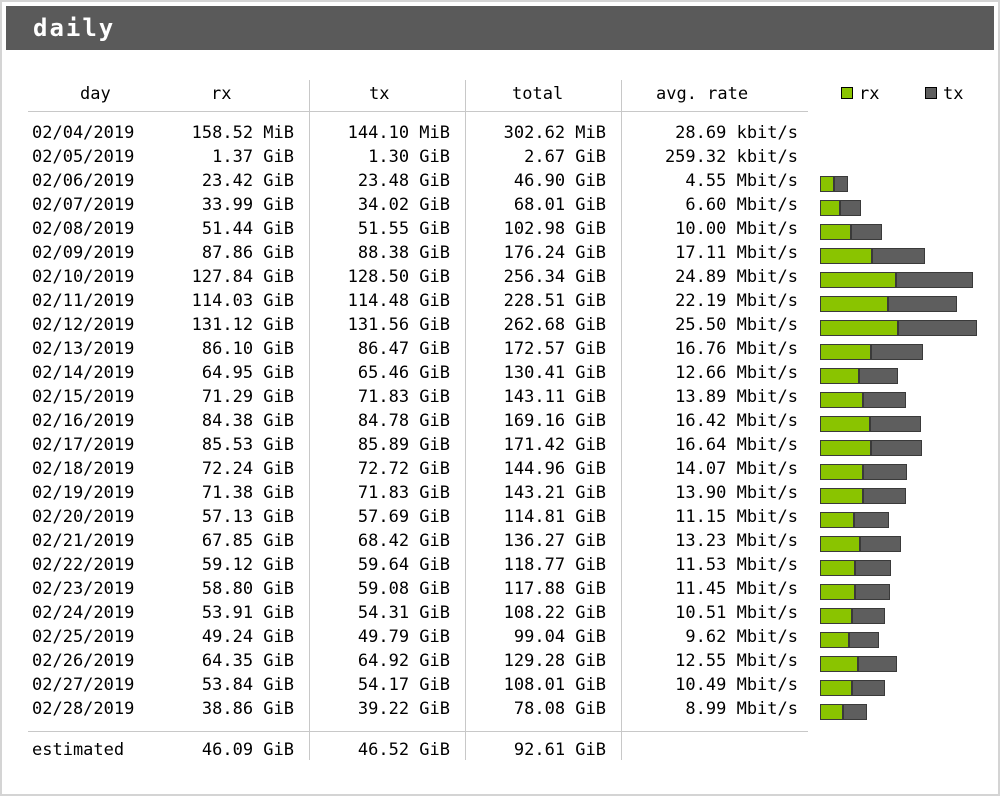 This screenshot has width=1000, height=796. Describe the element at coordinates (403, 685) in the screenshot. I see `table-cell-tx: 54.17 GiB` at that location.